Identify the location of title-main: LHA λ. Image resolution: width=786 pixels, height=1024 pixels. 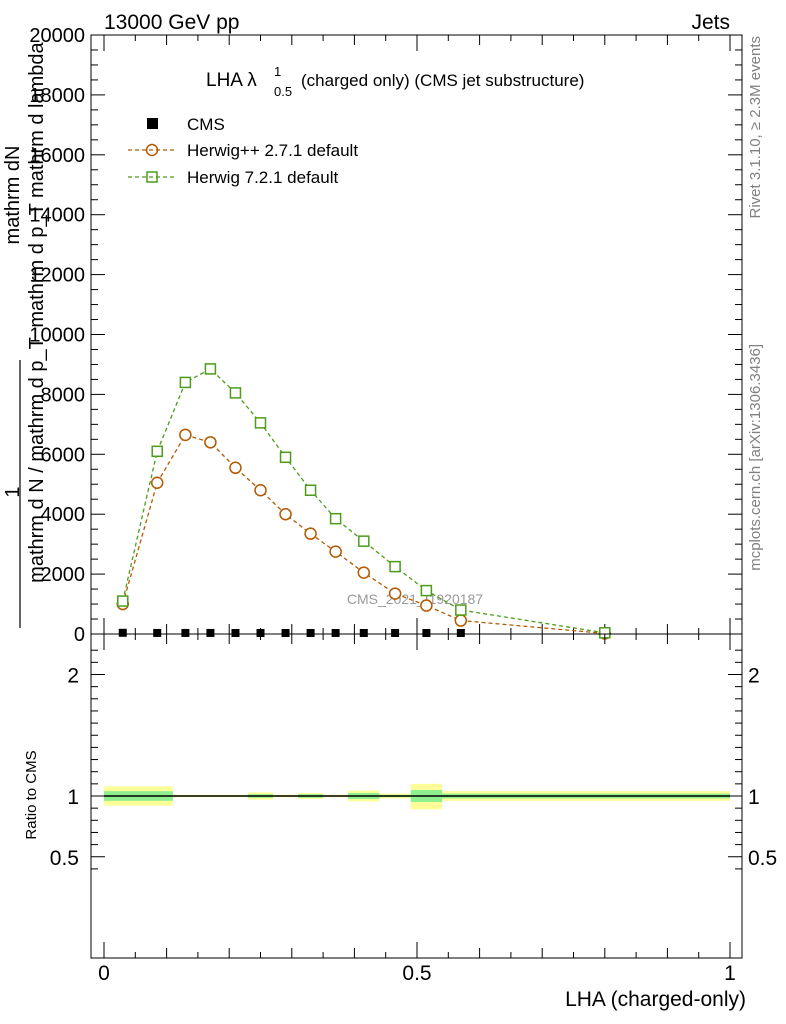
(231, 80).